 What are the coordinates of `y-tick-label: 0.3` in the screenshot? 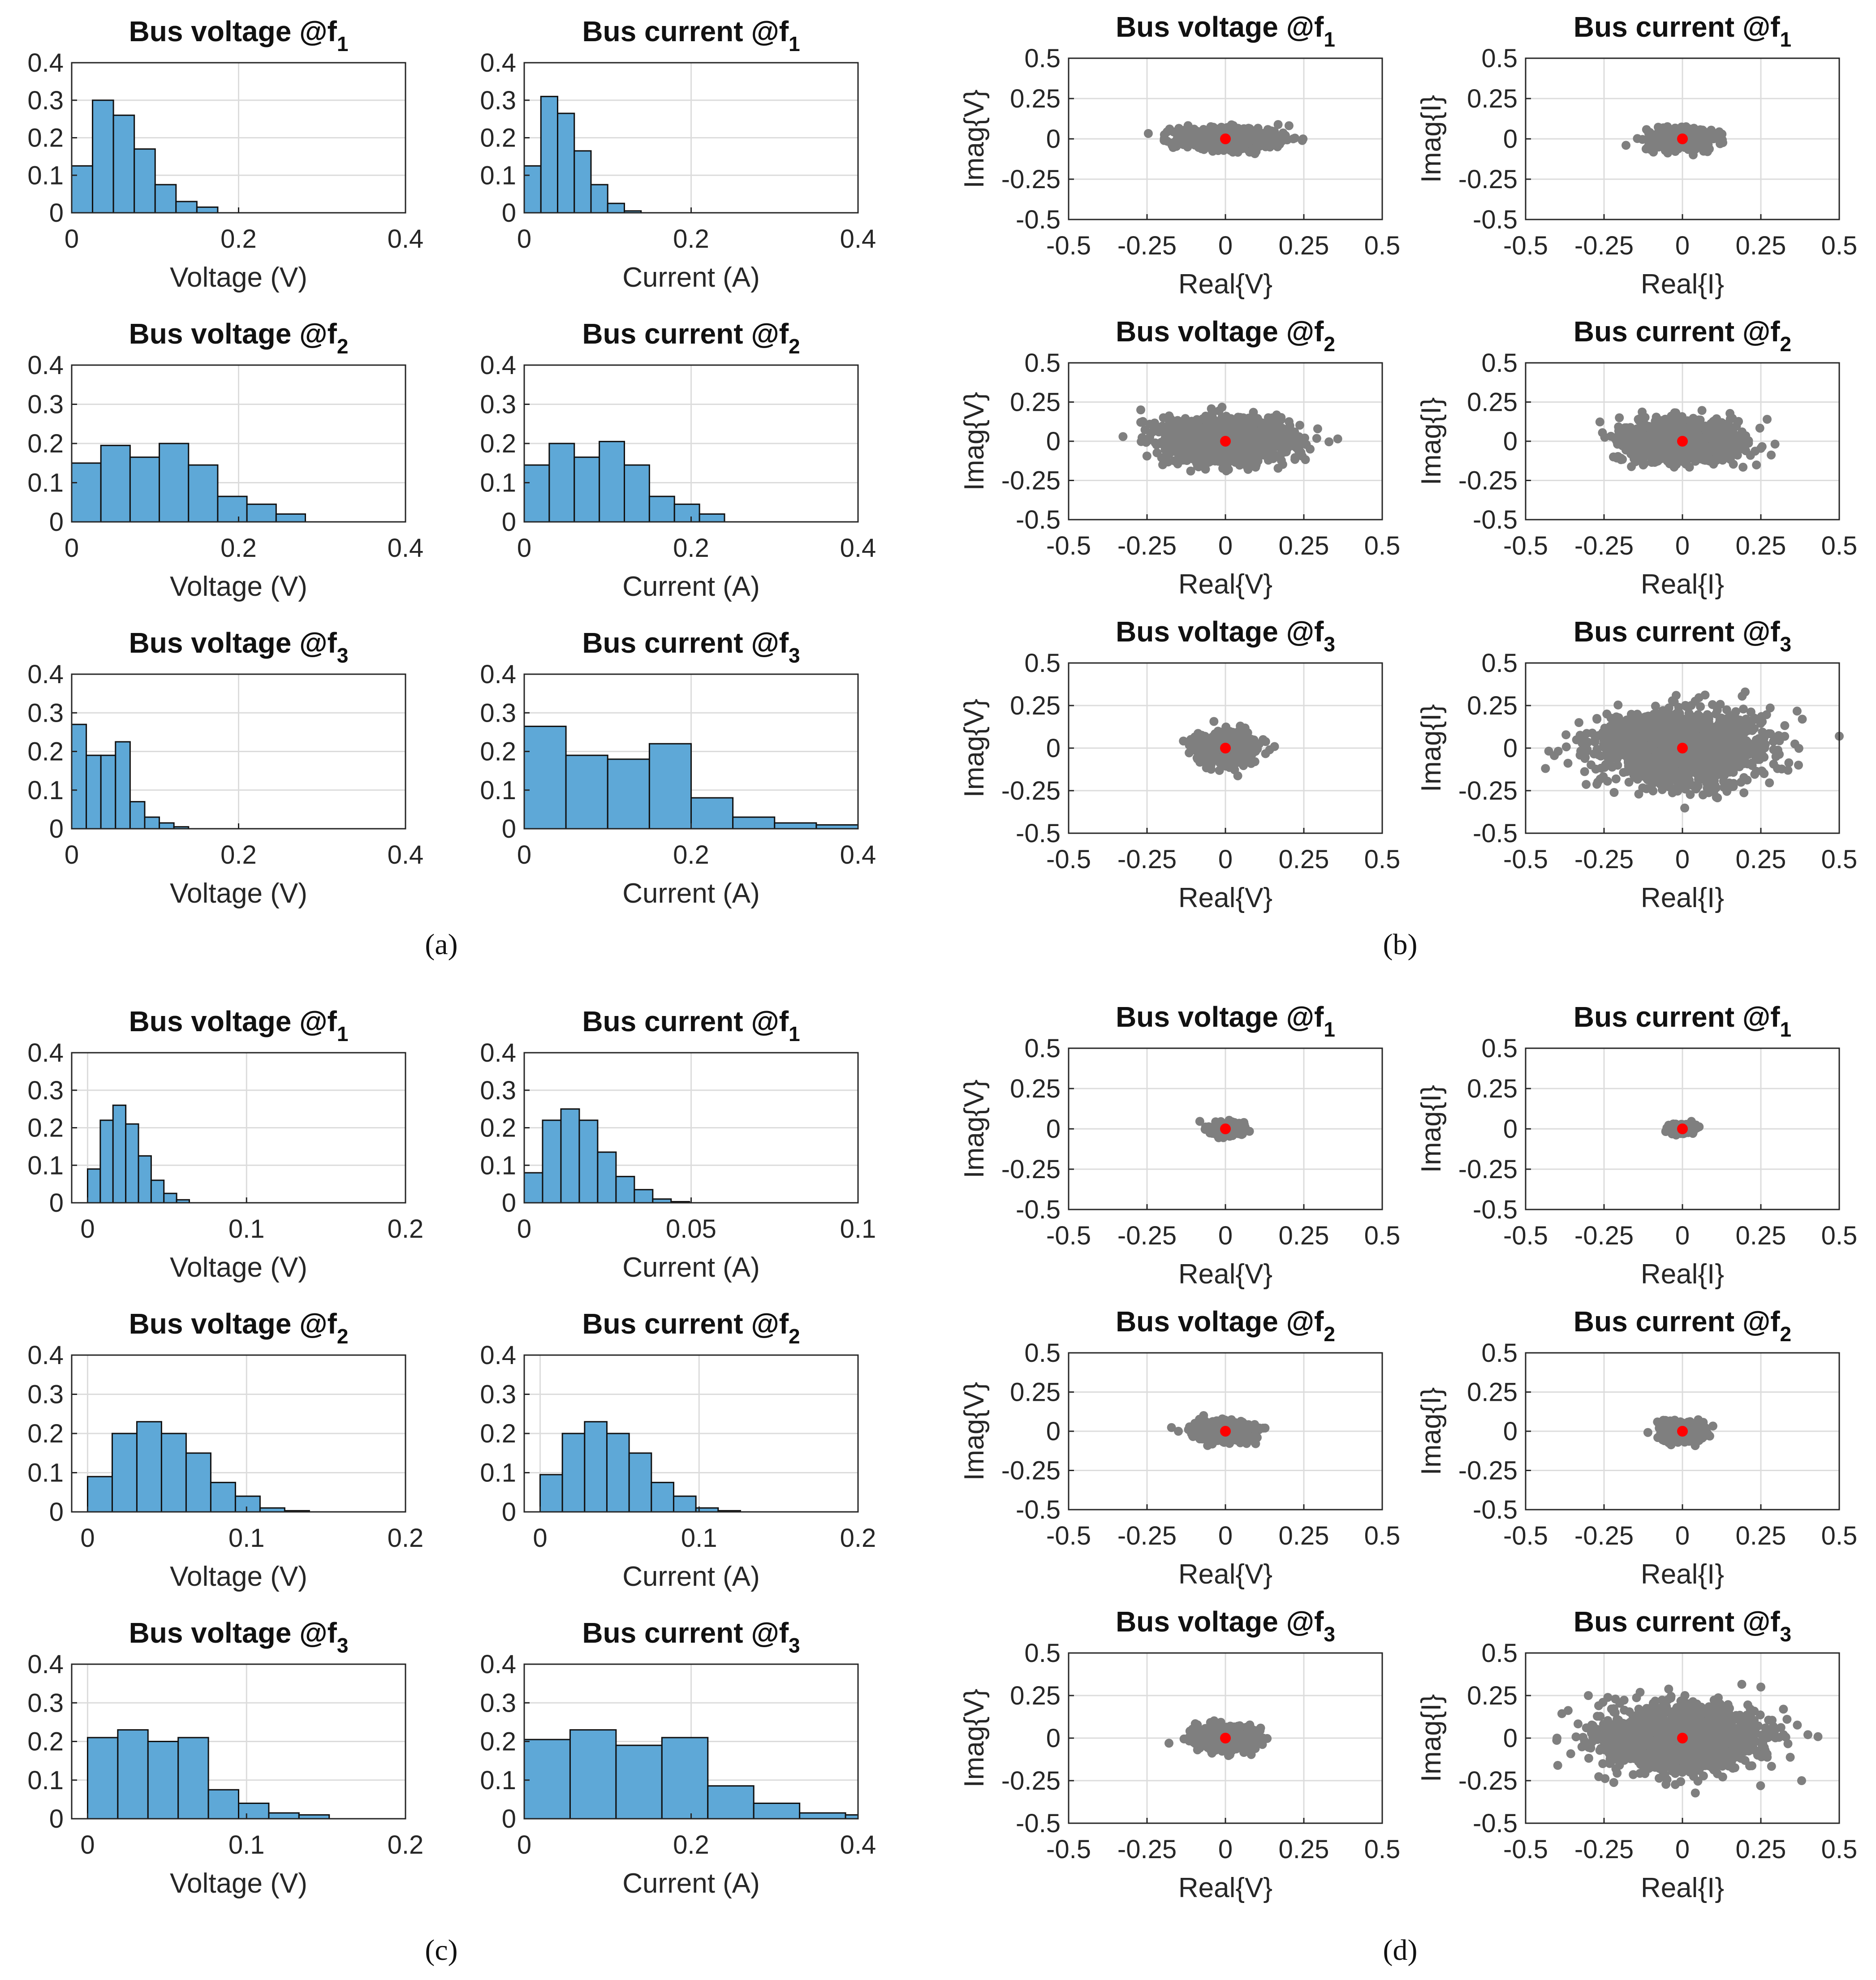 It's located at (498, 100).